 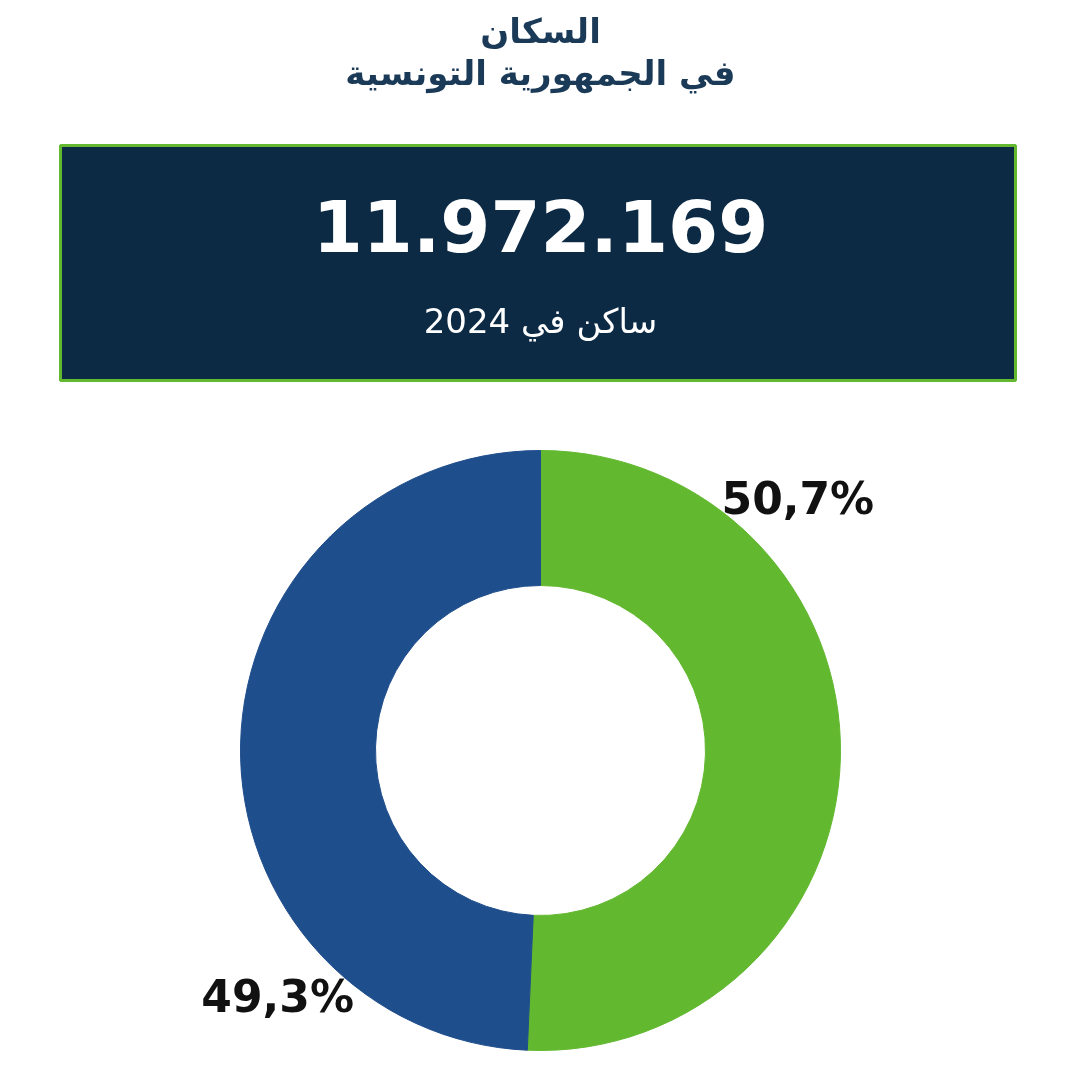 What do you see at coordinates (540, 52) in the screenshot?
I see `chart-title: السكان في الجمهورية التونسية` at bounding box center [540, 52].